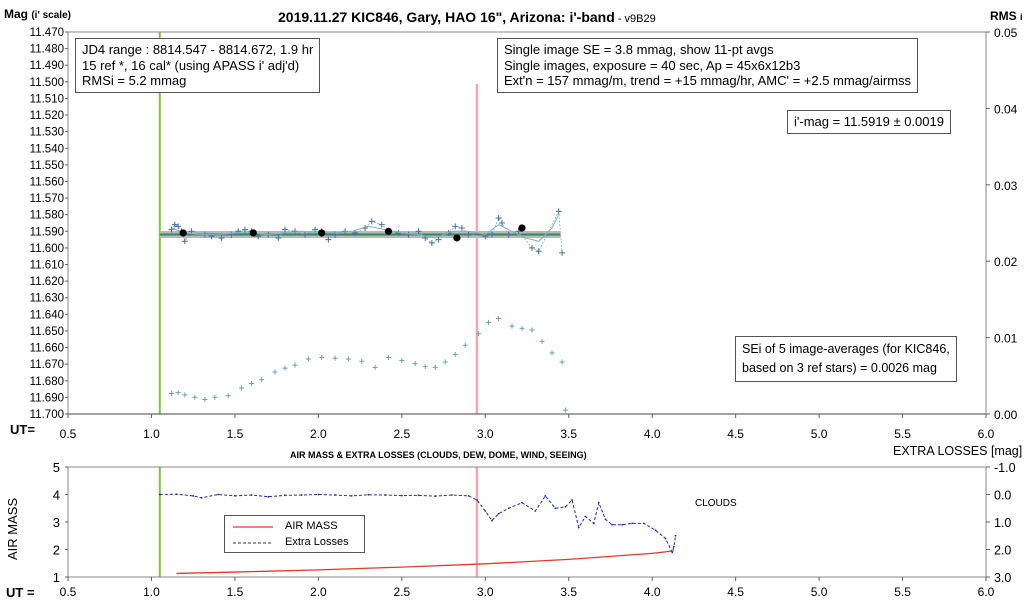 This screenshot has width=1035, height=603. I want to click on lower-x-tick-label: 2.5, so click(401, 592).